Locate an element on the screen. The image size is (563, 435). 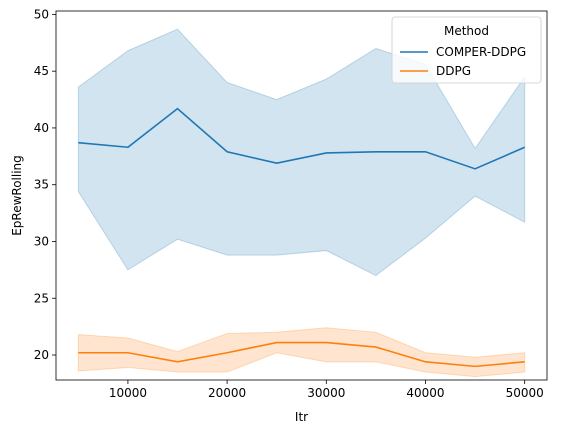
y-tick-label: 45 is located at coordinates (41, 71).